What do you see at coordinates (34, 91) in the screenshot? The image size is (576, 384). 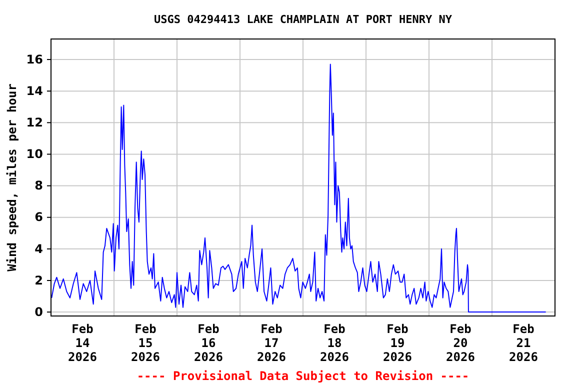 I see `y-tick-label: 14` at bounding box center [34, 91].